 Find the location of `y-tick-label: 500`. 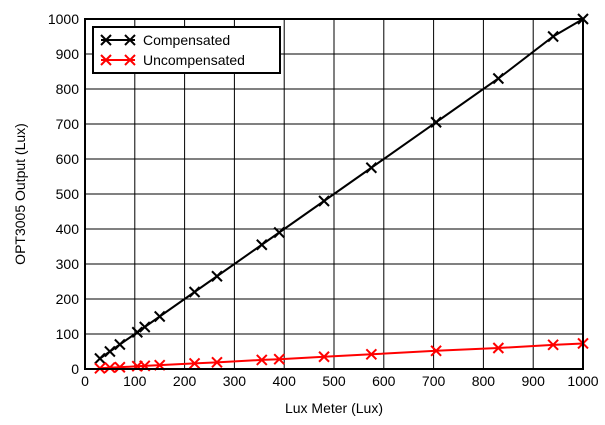

y-tick-label: 500 is located at coordinates (68, 194).